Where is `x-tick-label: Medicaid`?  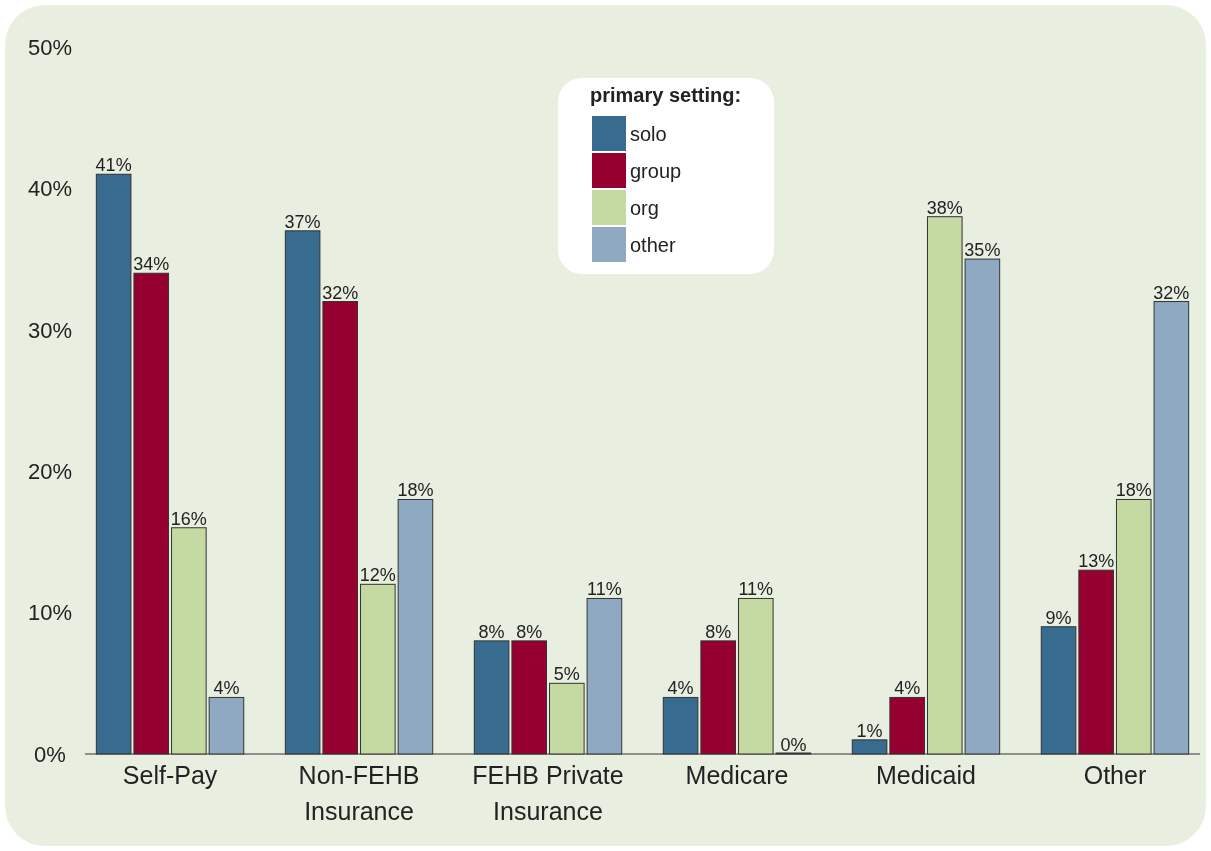
x-tick-label: Medicaid is located at coordinates (926, 775).